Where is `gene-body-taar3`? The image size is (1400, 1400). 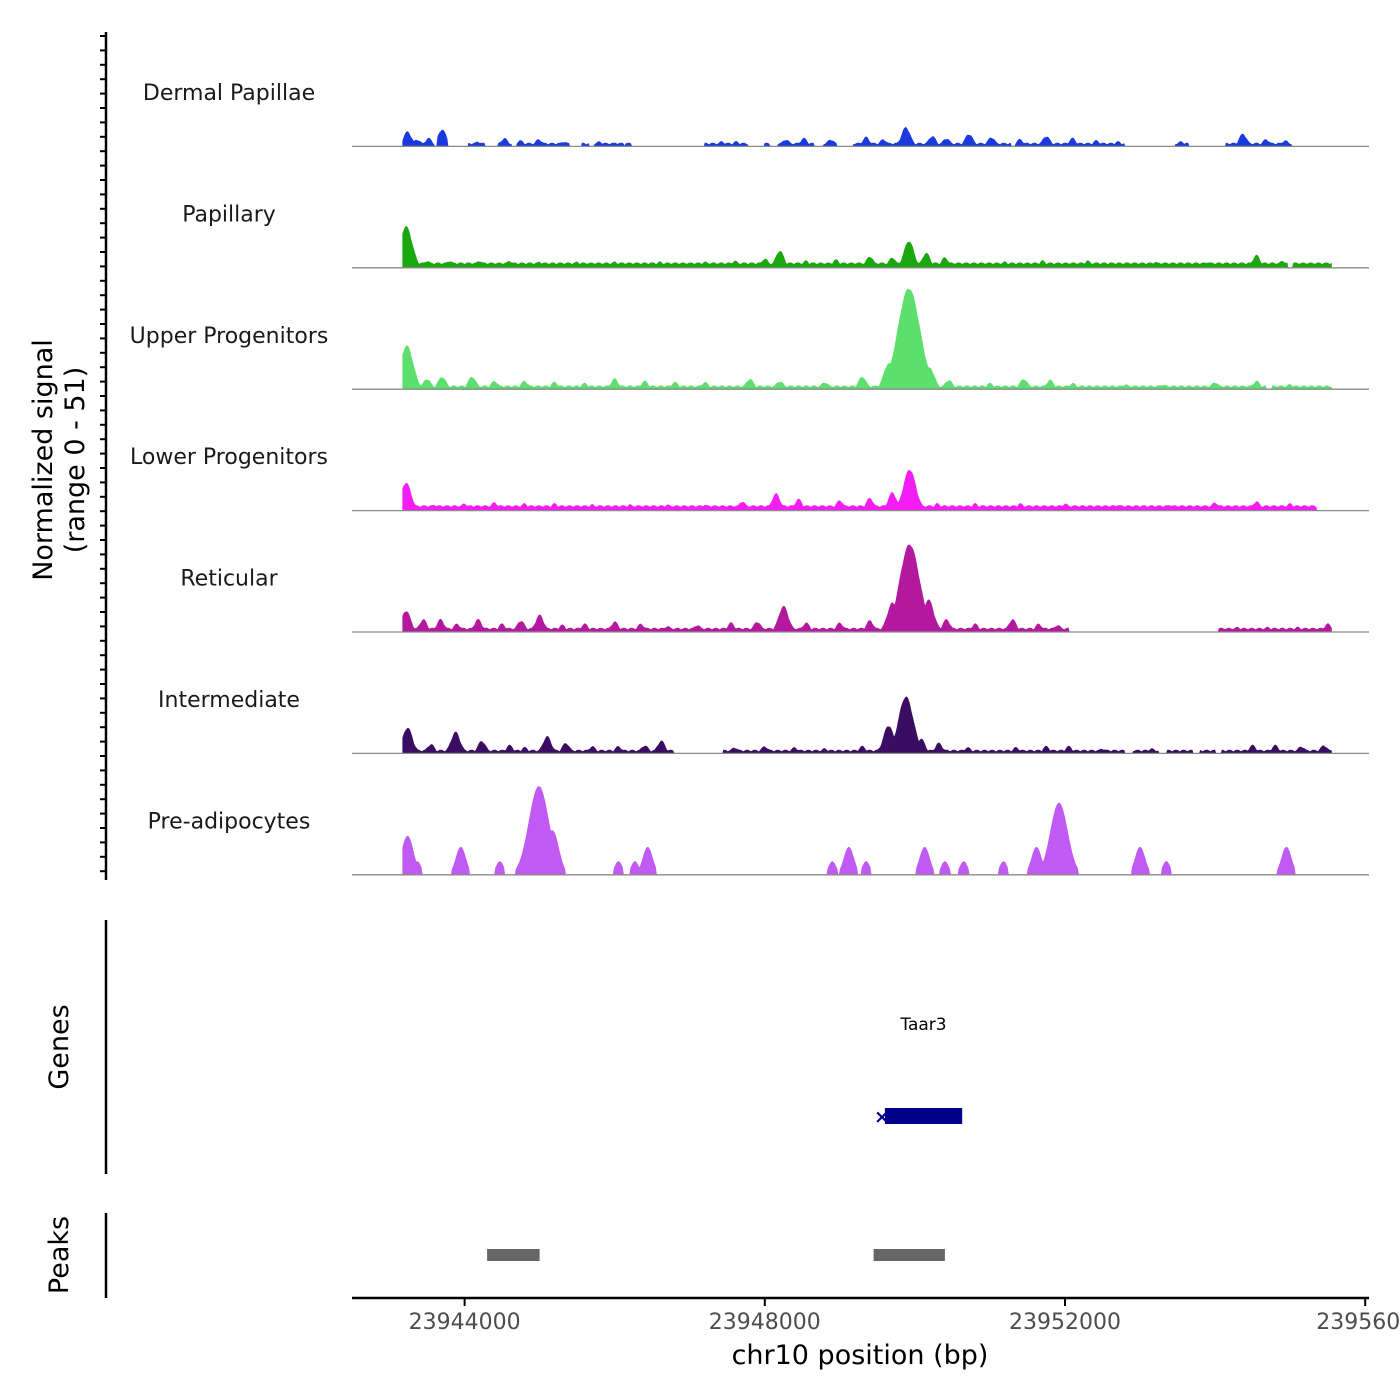
gene-body-taar3 is located at coordinates (923, 1116).